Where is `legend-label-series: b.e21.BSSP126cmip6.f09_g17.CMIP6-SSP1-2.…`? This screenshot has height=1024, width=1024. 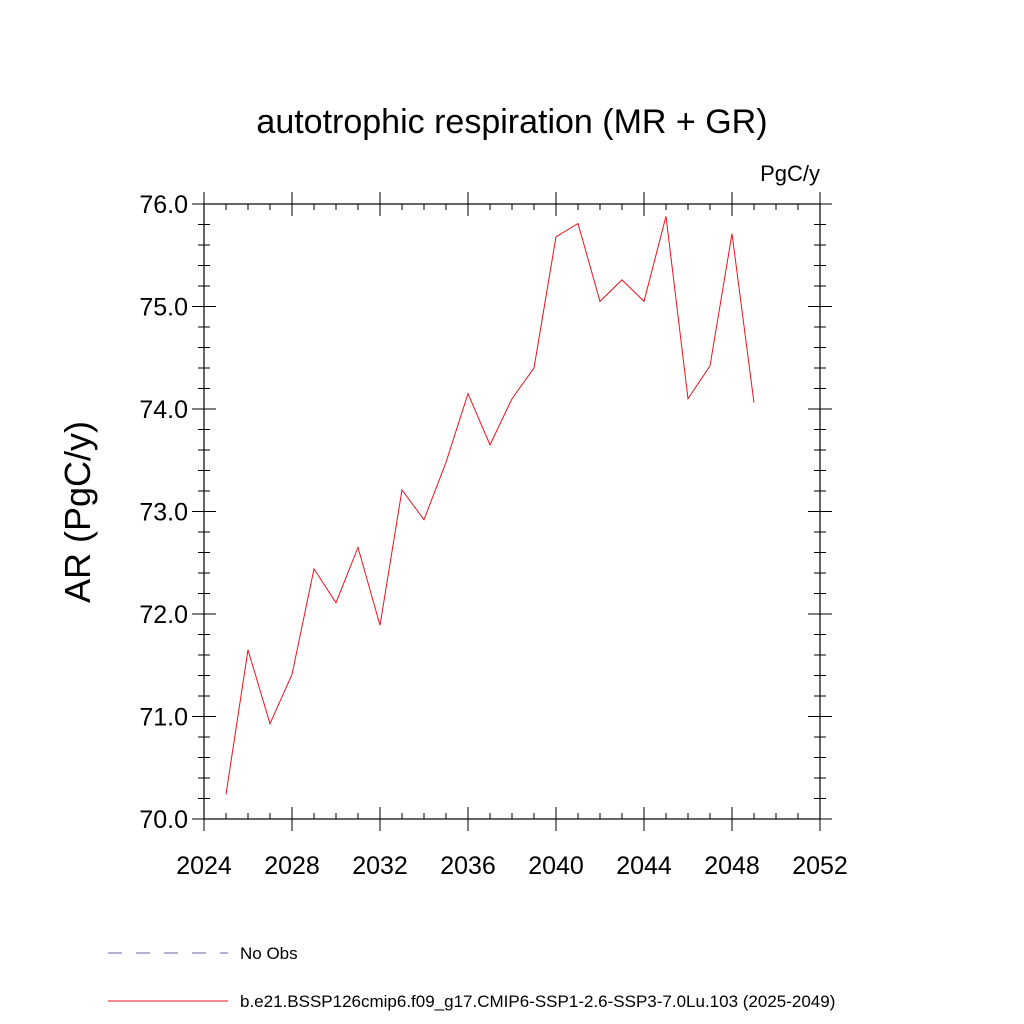 legend-label-series: b.e21.BSSP126cmip6.f09_g17.CMIP6-SSP1-2.… is located at coordinates (537, 1001).